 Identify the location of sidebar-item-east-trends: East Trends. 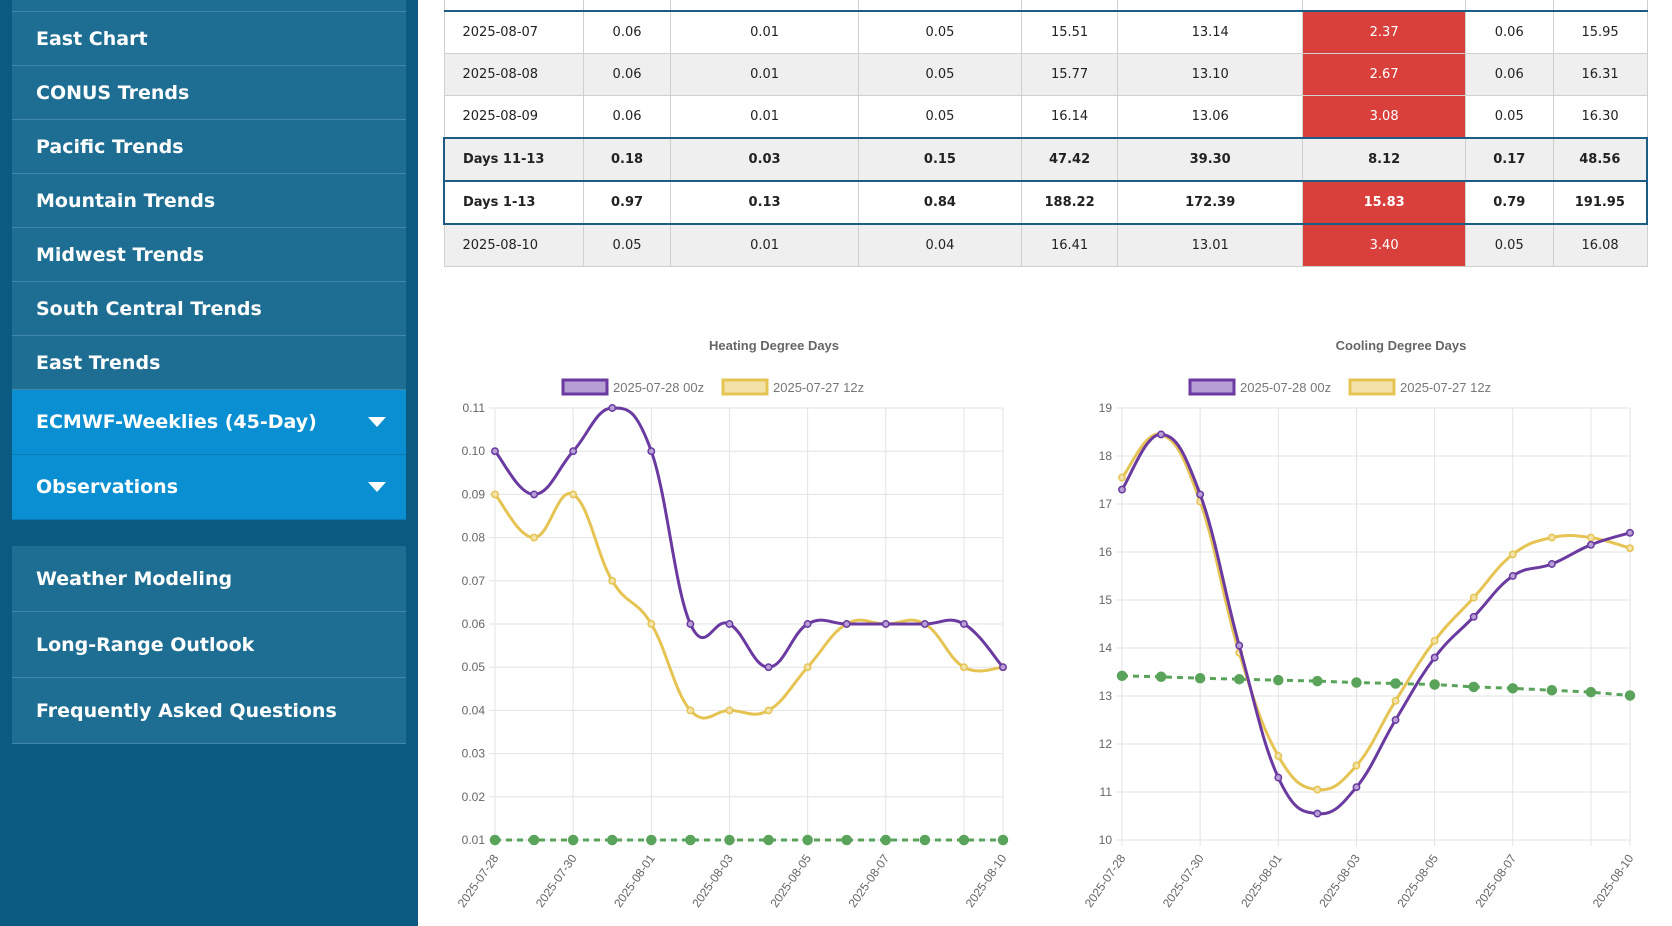
(209, 363).